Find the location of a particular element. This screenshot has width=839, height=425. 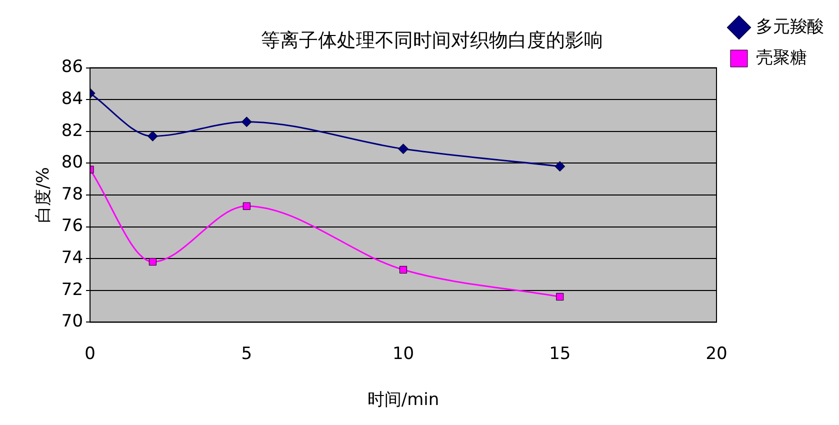

x-tick-label: 0 is located at coordinates (90, 354).